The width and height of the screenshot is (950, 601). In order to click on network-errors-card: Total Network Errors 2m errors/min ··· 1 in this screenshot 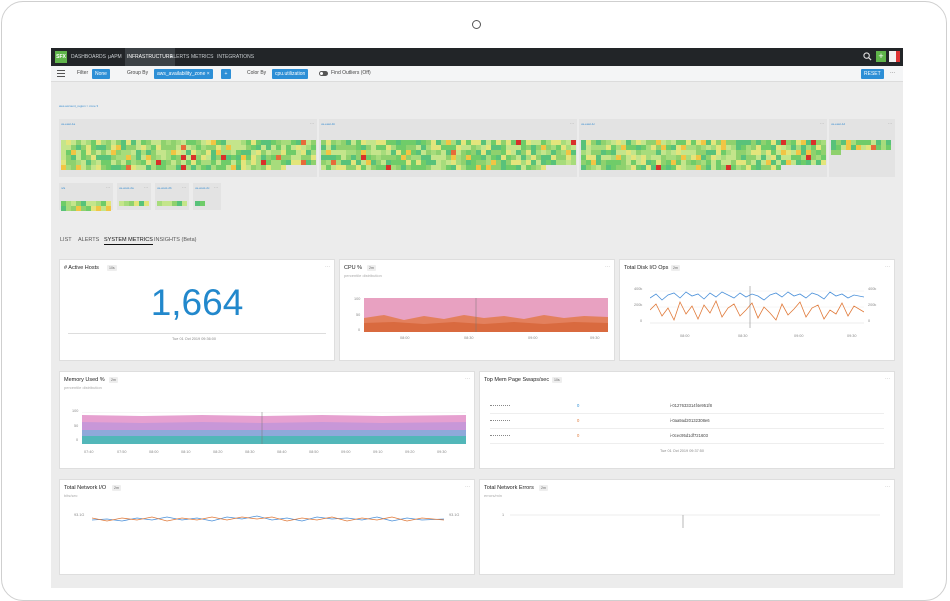, I will do `click(687, 527)`.